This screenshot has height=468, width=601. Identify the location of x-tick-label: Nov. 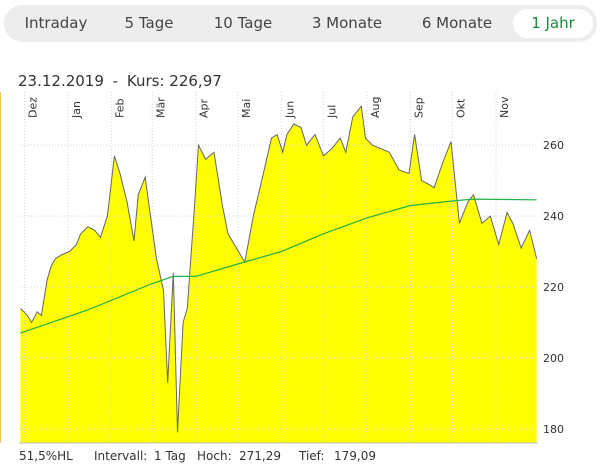
(504, 107).